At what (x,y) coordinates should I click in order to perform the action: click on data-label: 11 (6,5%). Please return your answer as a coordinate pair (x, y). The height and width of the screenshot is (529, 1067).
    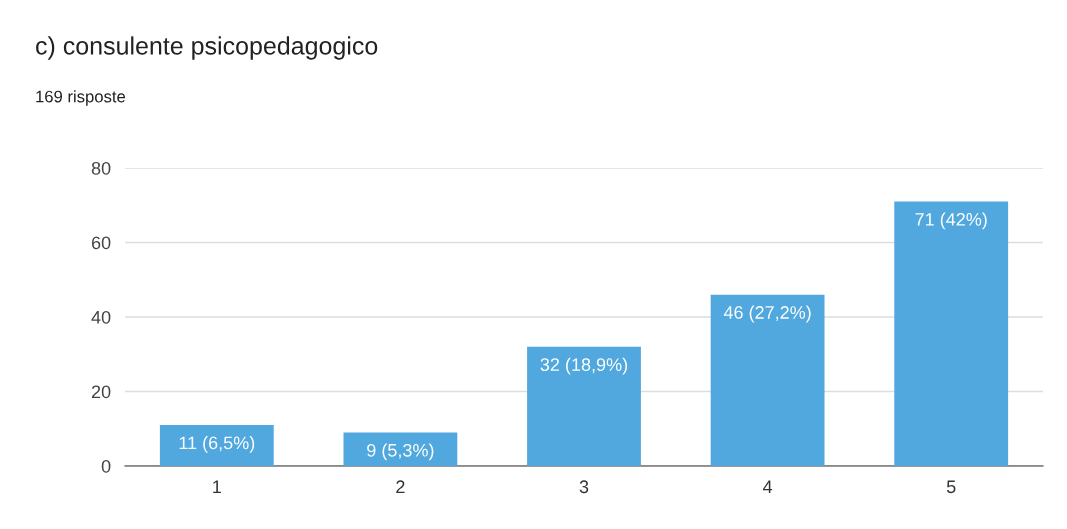
    Looking at the image, I should click on (217, 444).